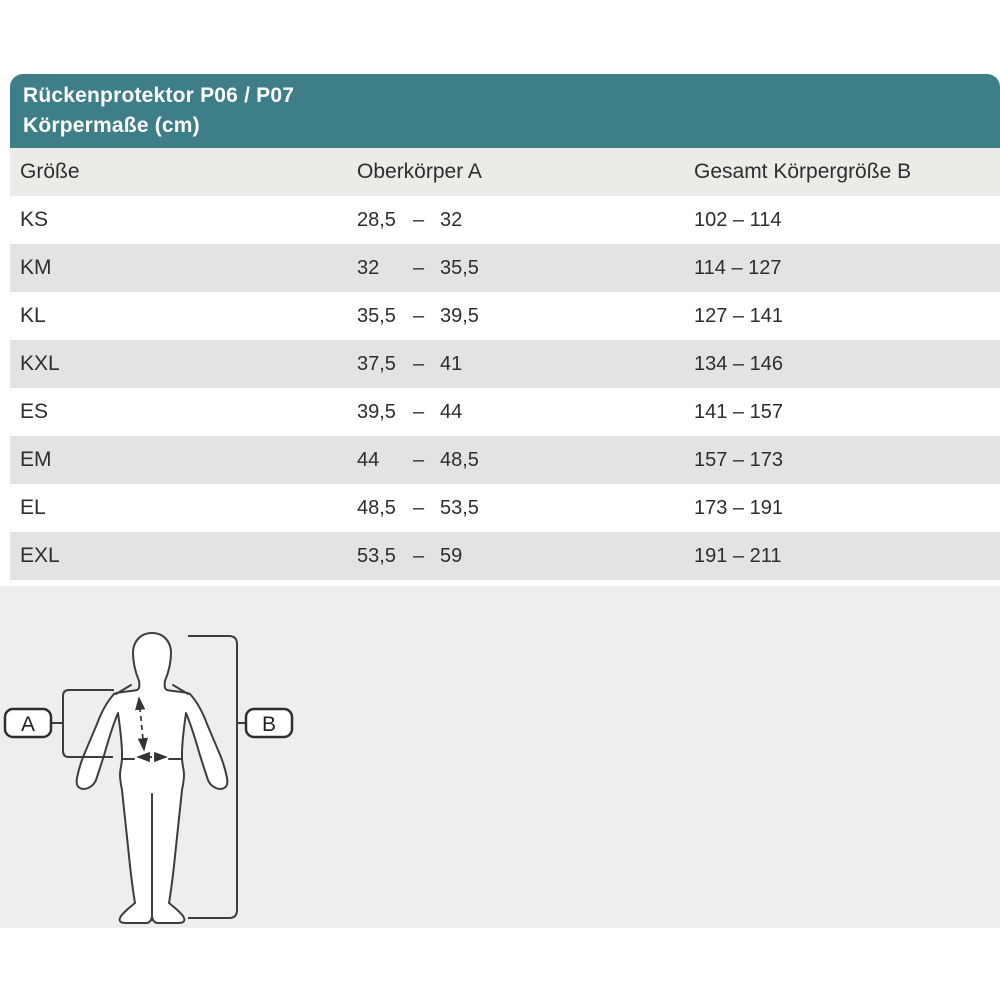  What do you see at coordinates (738, 507) in the screenshot?
I see `total-height-range: 173 – 191` at bounding box center [738, 507].